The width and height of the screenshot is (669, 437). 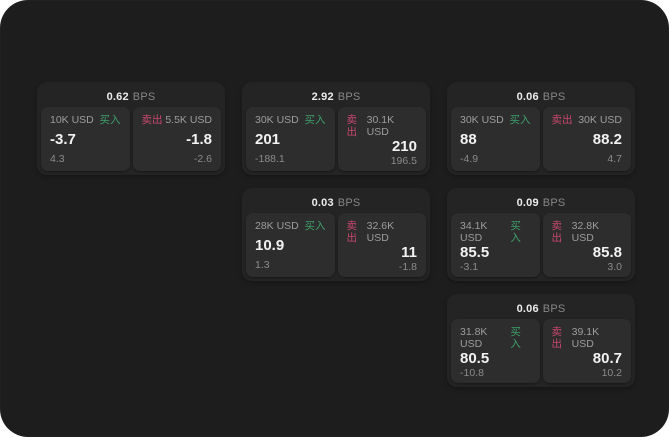 I want to click on sell-change: 4.7, so click(x=614, y=159).